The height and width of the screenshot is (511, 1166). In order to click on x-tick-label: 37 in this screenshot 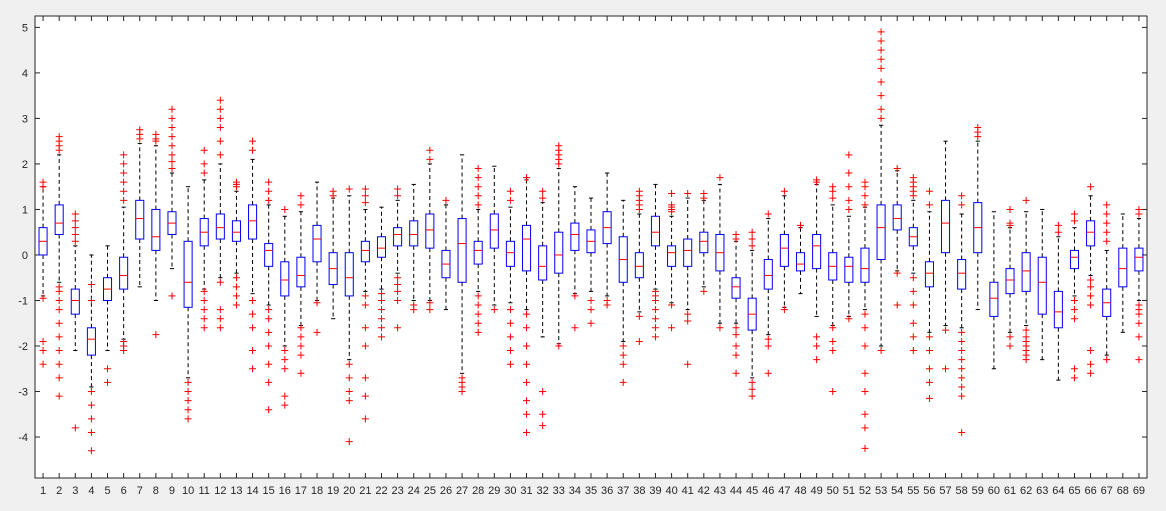, I will do `click(623, 491)`.